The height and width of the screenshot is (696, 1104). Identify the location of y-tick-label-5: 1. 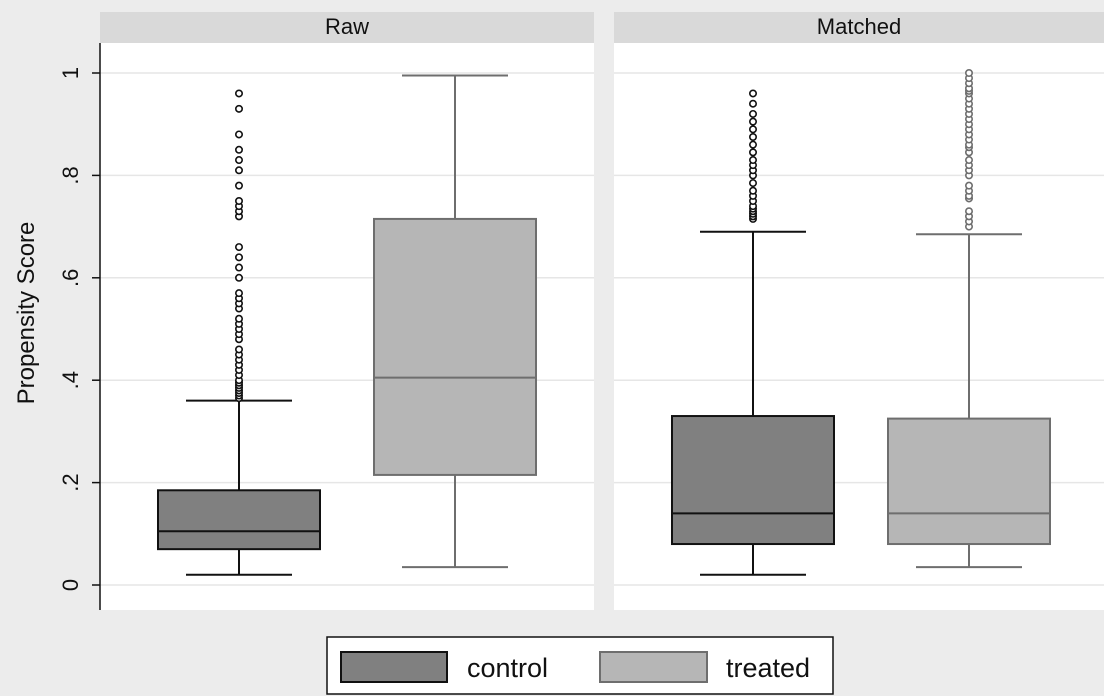
(70, 73).